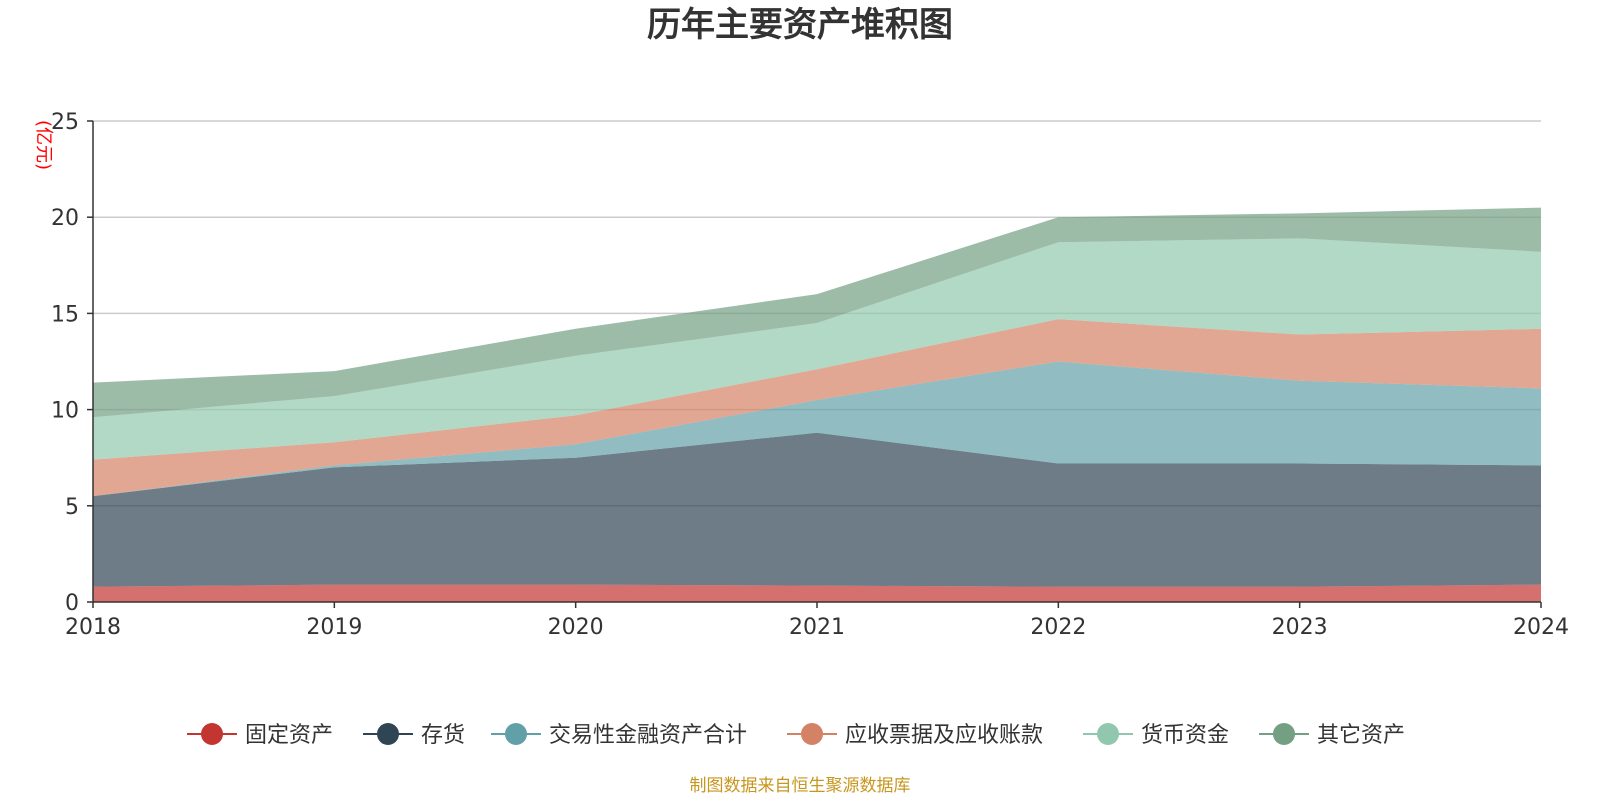  What do you see at coordinates (576, 627) in the screenshot?
I see `x-tick-label-2020: 2020` at bounding box center [576, 627].